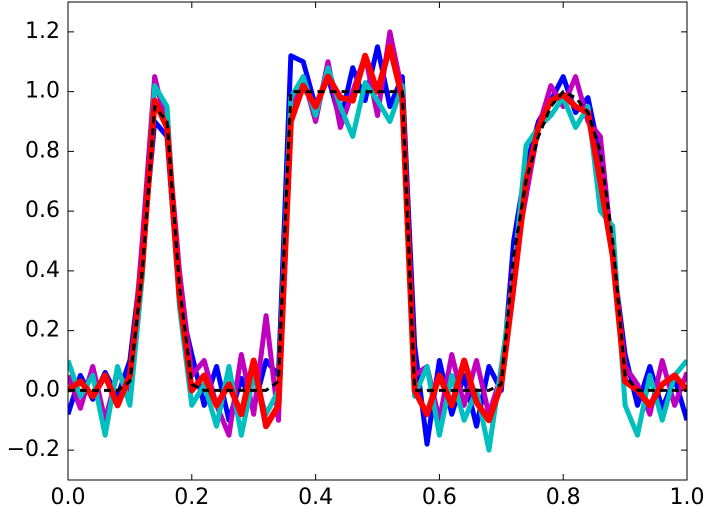  I want to click on y-tick-label: 0.8, so click(42, 150).